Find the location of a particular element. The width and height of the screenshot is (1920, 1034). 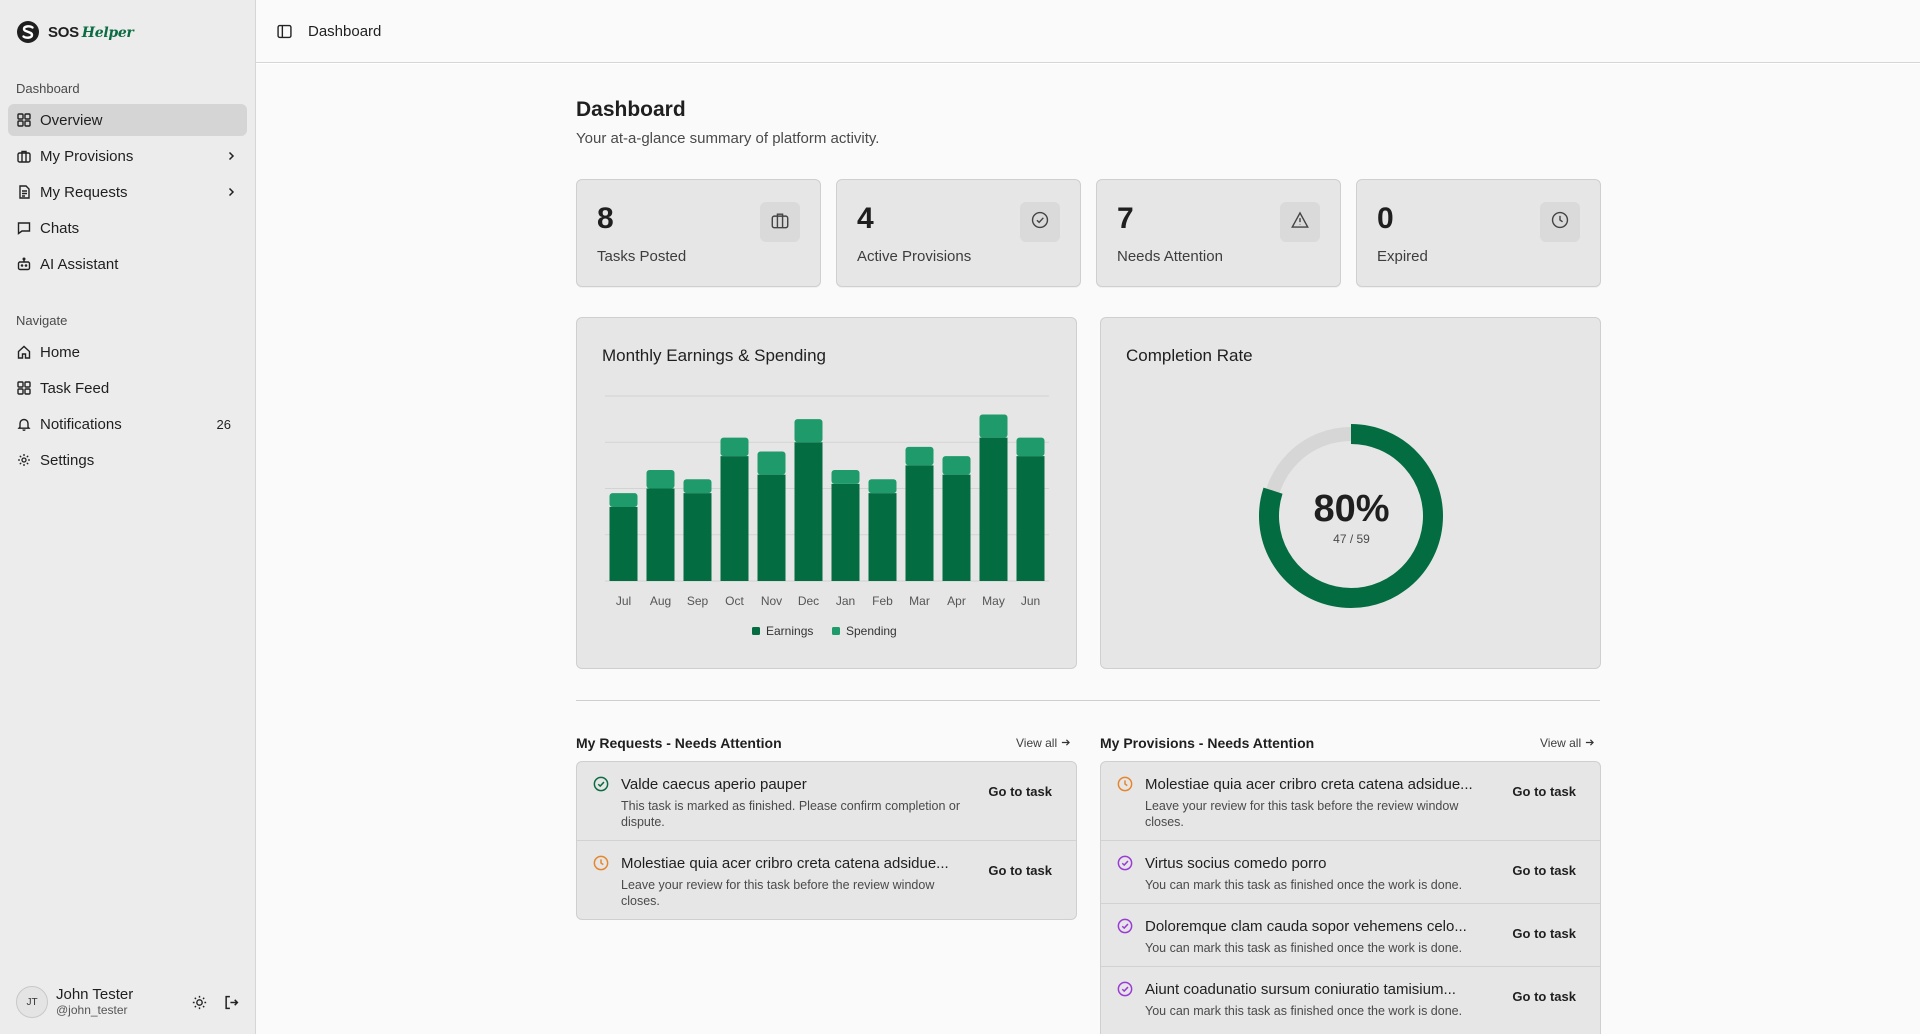

chat-icon is located at coordinates (24, 228).